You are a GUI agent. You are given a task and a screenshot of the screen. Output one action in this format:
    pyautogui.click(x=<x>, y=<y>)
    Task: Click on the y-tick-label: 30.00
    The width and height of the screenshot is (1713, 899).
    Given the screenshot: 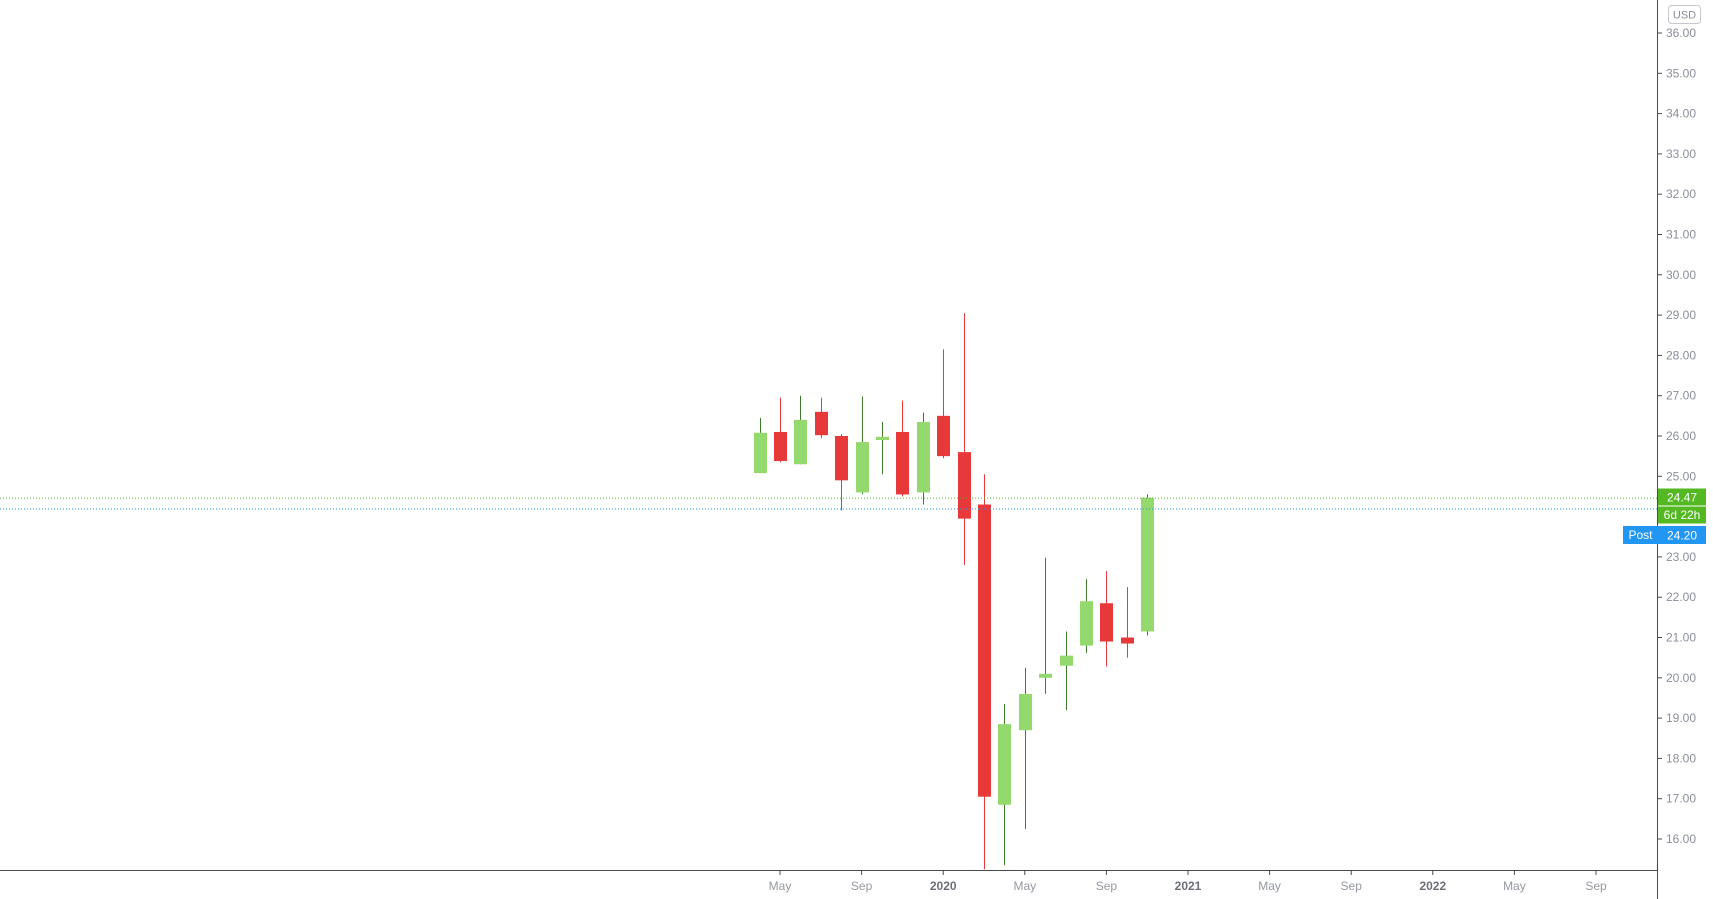 What is the action you would take?
    pyautogui.click(x=1681, y=275)
    